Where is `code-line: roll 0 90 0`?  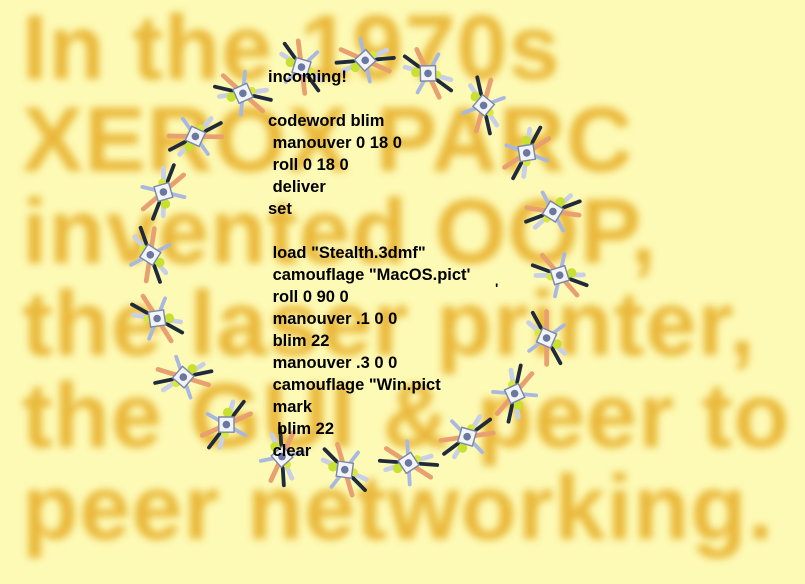
code-line: roll 0 90 0 is located at coordinates (308, 297).